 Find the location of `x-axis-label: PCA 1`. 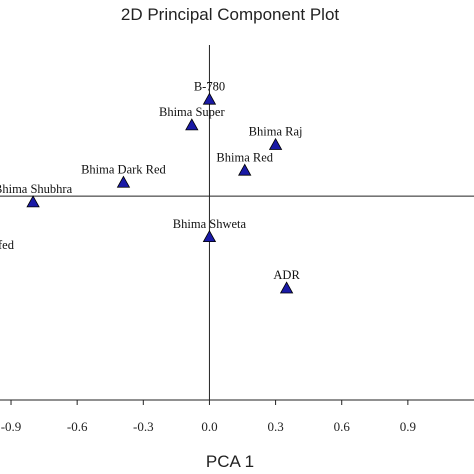

x-axis-label: PCA 1 is located at coordinates (230, 461).